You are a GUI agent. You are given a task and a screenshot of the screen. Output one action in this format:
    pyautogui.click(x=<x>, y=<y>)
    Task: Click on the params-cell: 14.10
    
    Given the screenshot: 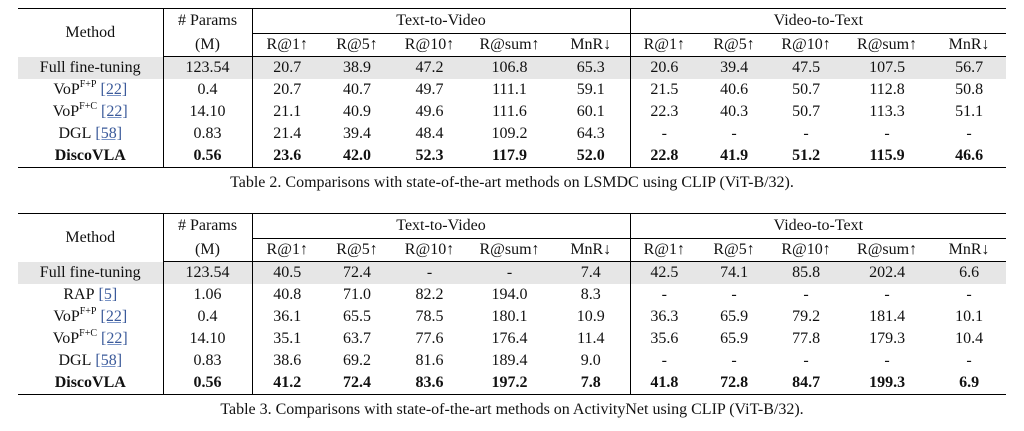 What is the action you would take?
    pyautogui.click(x=208, y=112)
    